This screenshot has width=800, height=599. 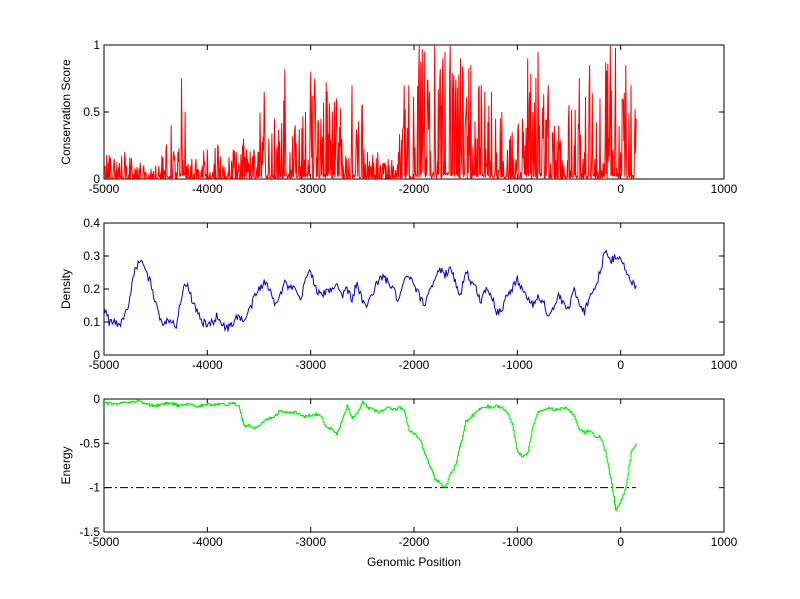 What do you see at coordinates (414, 562) in the screenshot?
I see `x-axis-label: Genomic Position` at bounding box center [414, 562].